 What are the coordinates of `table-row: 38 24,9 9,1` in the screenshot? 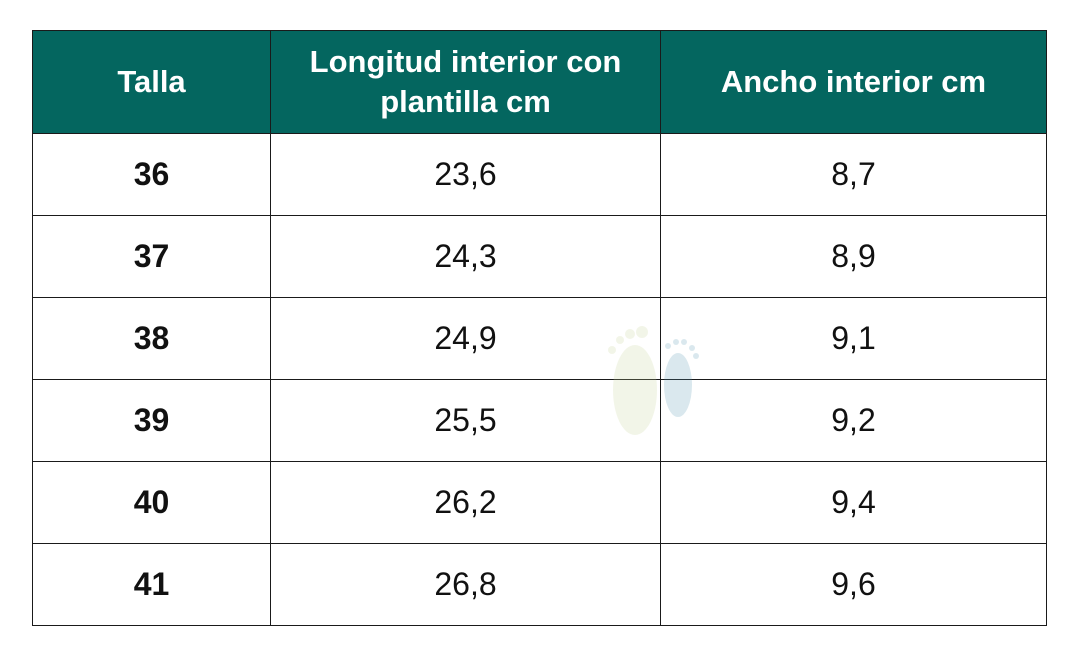 It's located at (539, 338).